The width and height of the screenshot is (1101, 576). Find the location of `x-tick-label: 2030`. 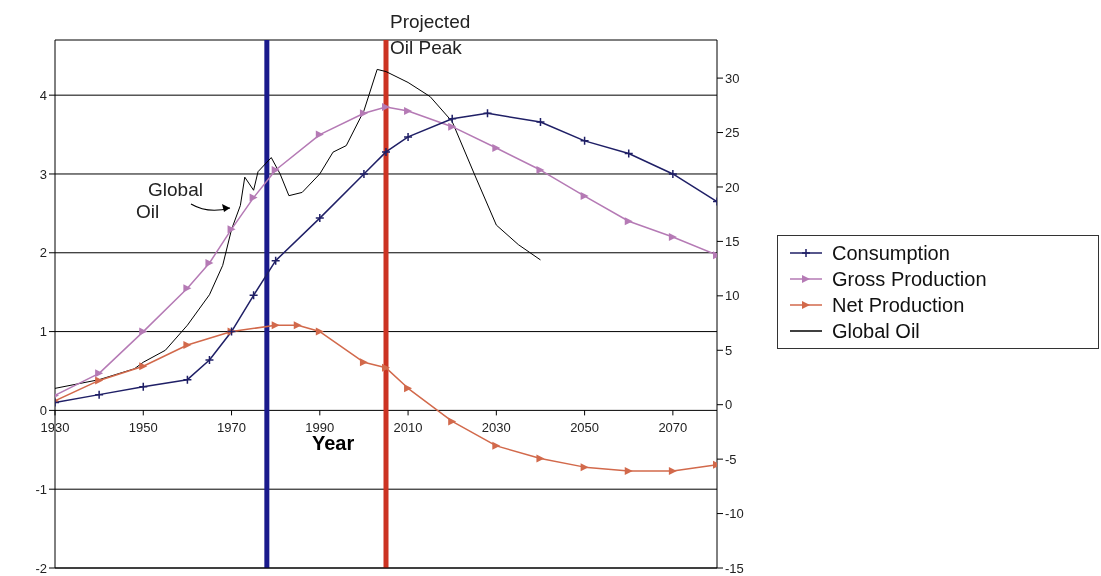

x-tick-label: 2030 is located at coordinates (496, 428).